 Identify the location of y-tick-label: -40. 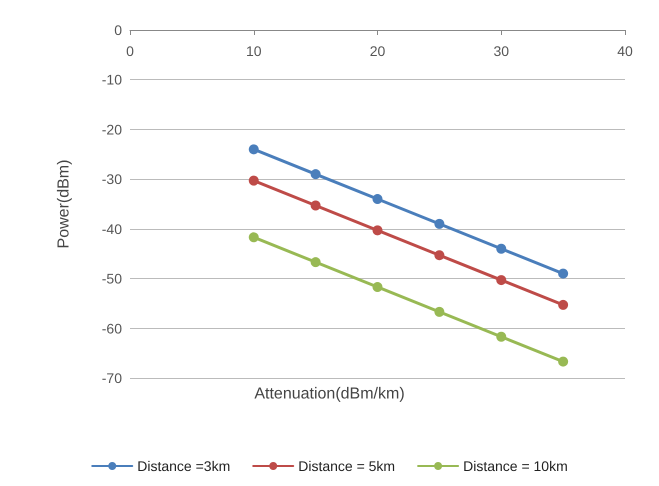
(112, 228).